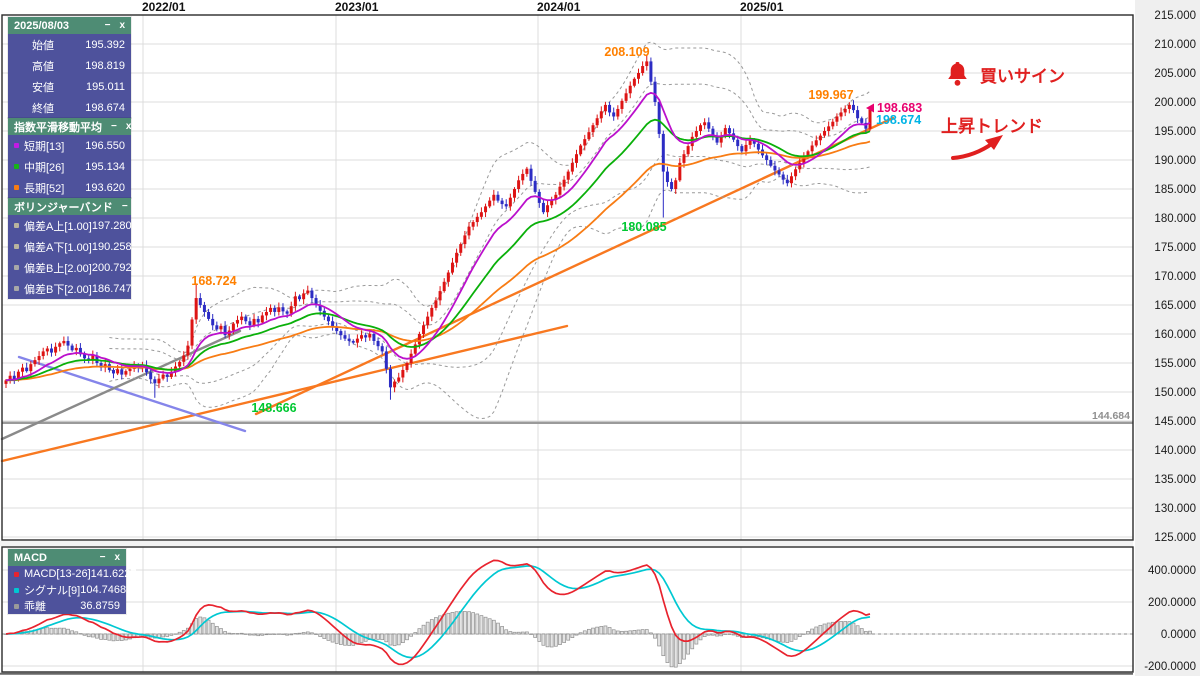  Describe the element at coordinates (1175, 451) in the screenshot. I see `svg-text: 140.000` at that location.